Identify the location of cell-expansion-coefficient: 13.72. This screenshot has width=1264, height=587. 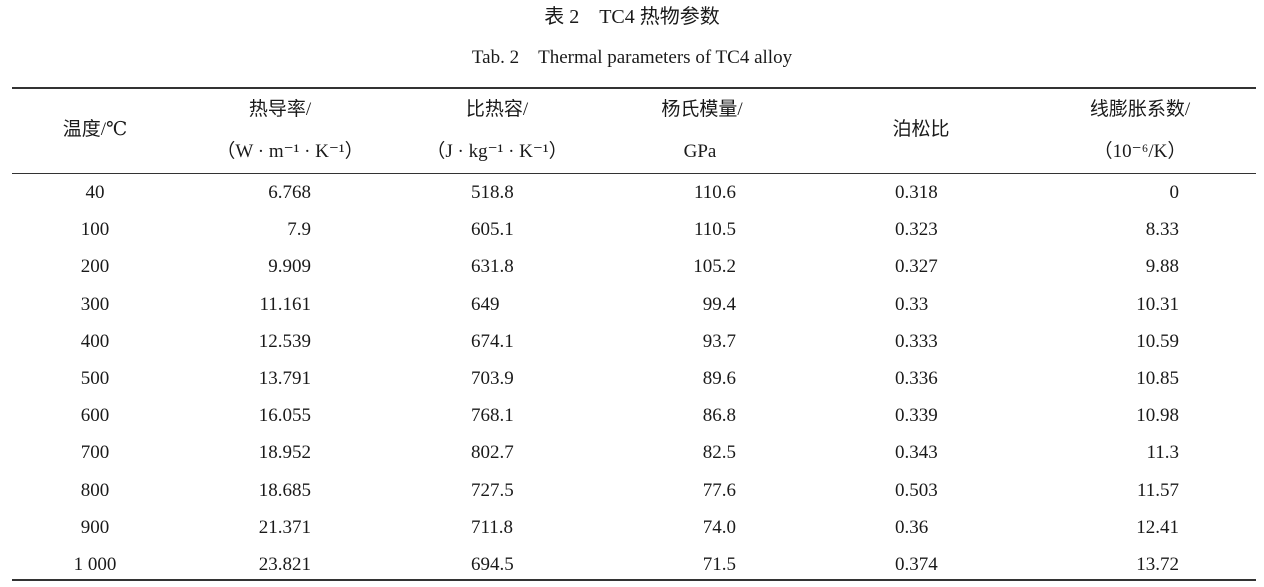
(1157, 564).